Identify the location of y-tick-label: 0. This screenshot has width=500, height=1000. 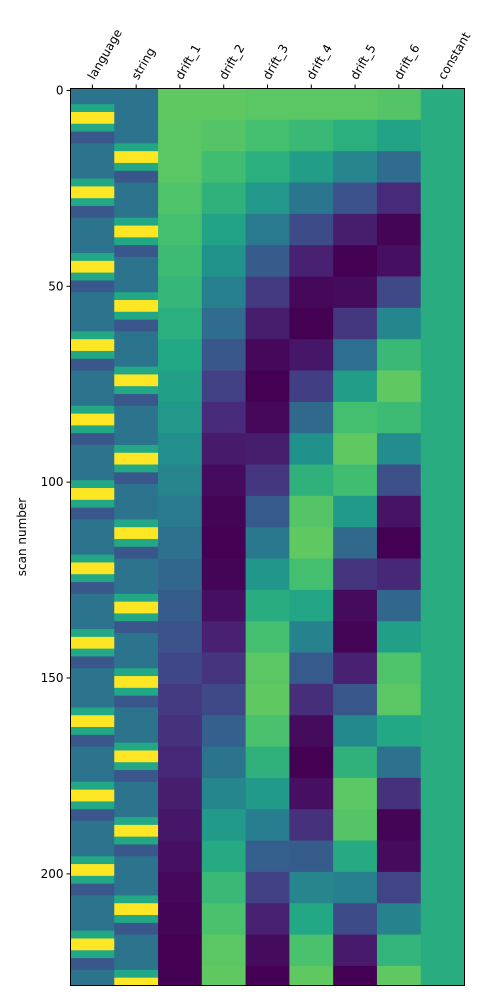
(60, 90).